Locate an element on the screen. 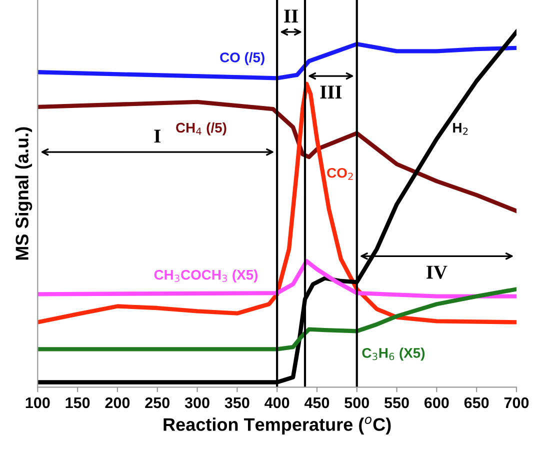  x-tick-label: 250 is located at coordinates (157, 402).